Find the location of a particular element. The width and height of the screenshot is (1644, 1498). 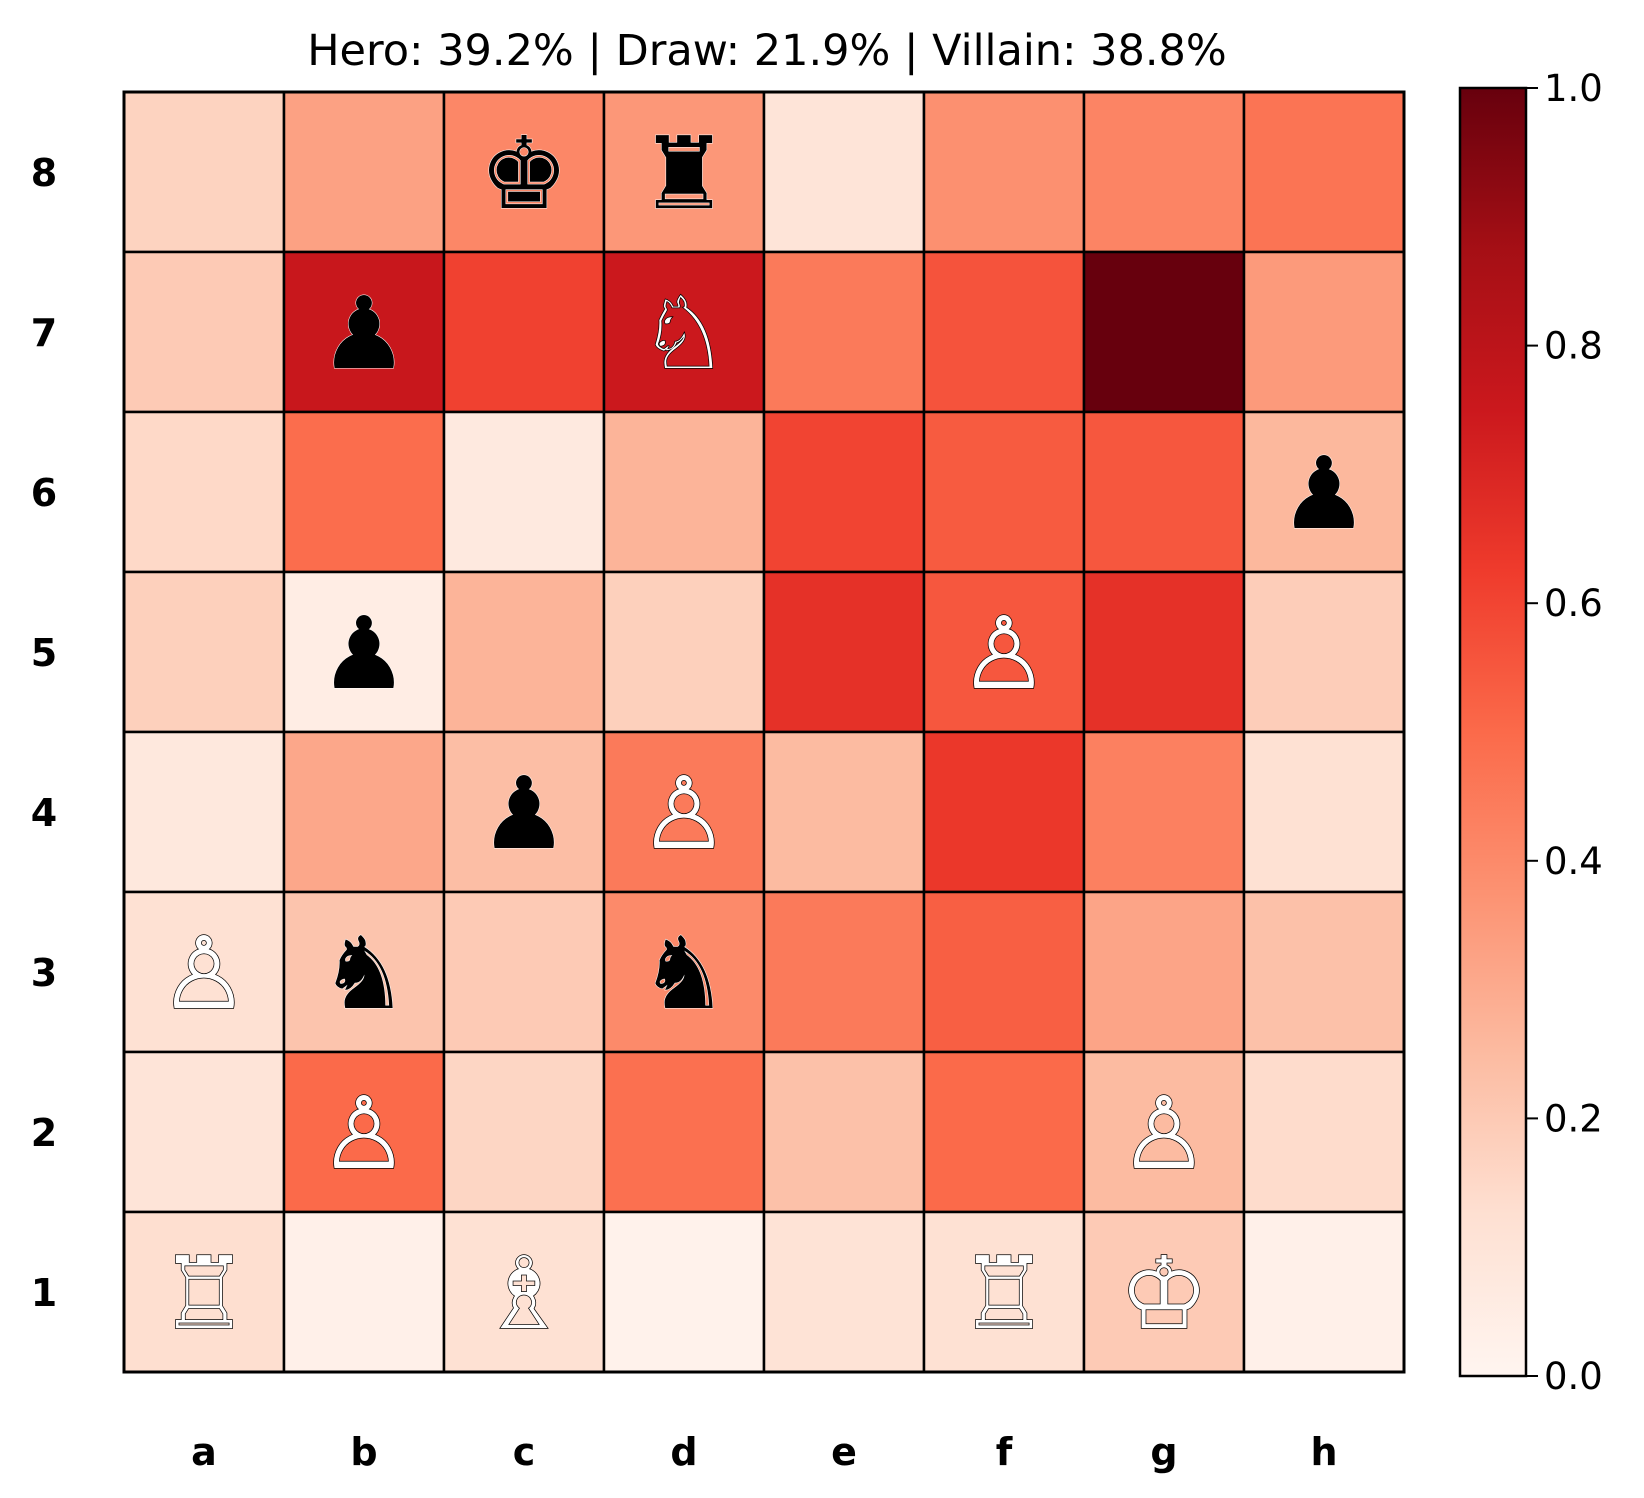

colorbar is located at coordinates (1493, 732).